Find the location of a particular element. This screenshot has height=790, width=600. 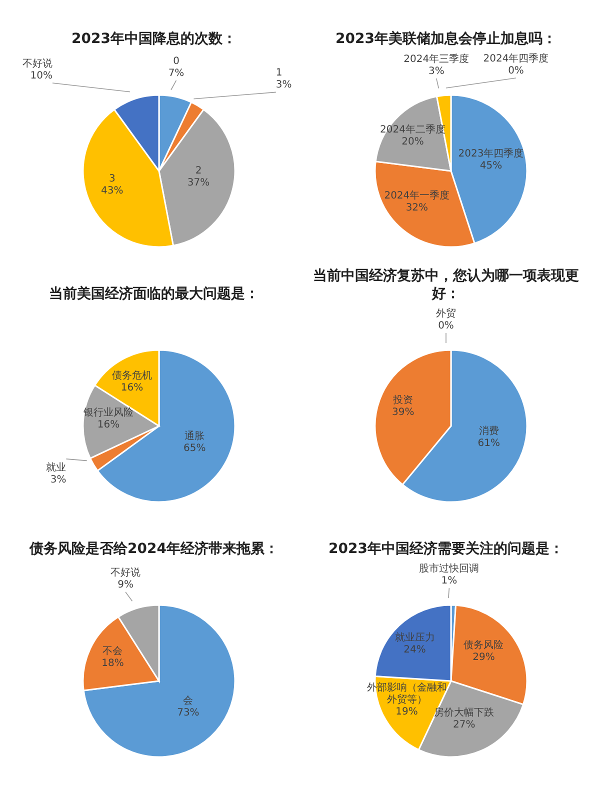

slice-label: 投资 is located at coordinates (403, 400).